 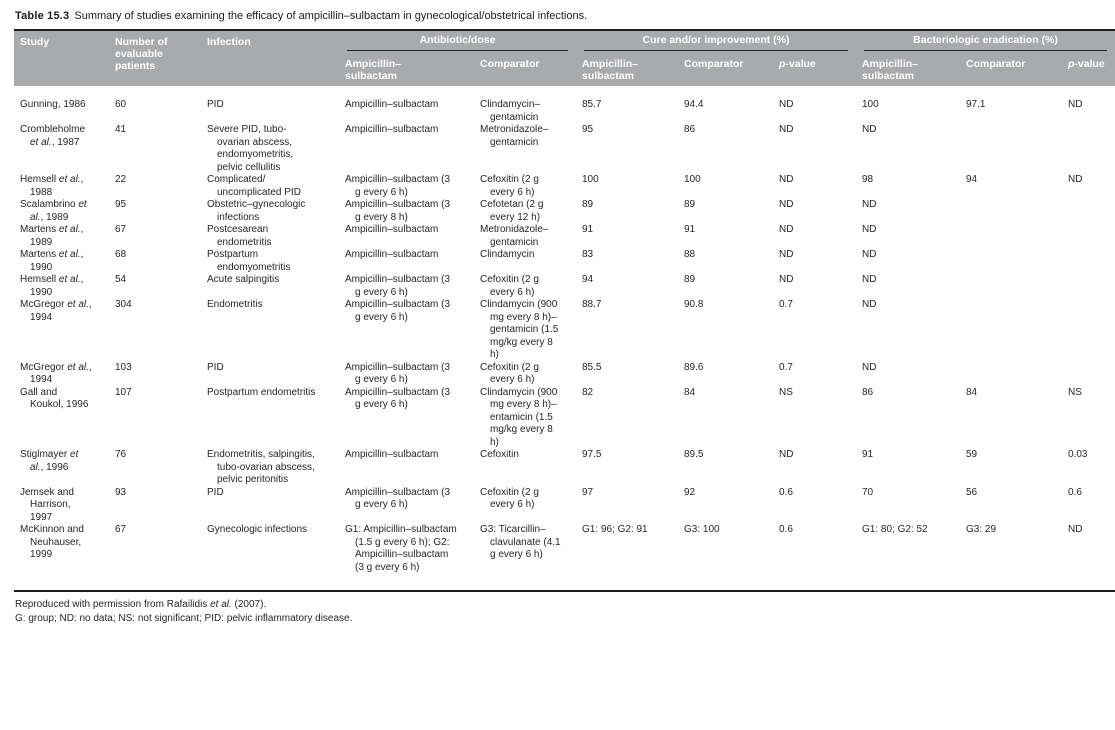 What do you see at coordinates (254, 186) in the screenshot?
I see `cell-infection: Complicated/ uncomplicated PID` at bounding box center [254, 186].